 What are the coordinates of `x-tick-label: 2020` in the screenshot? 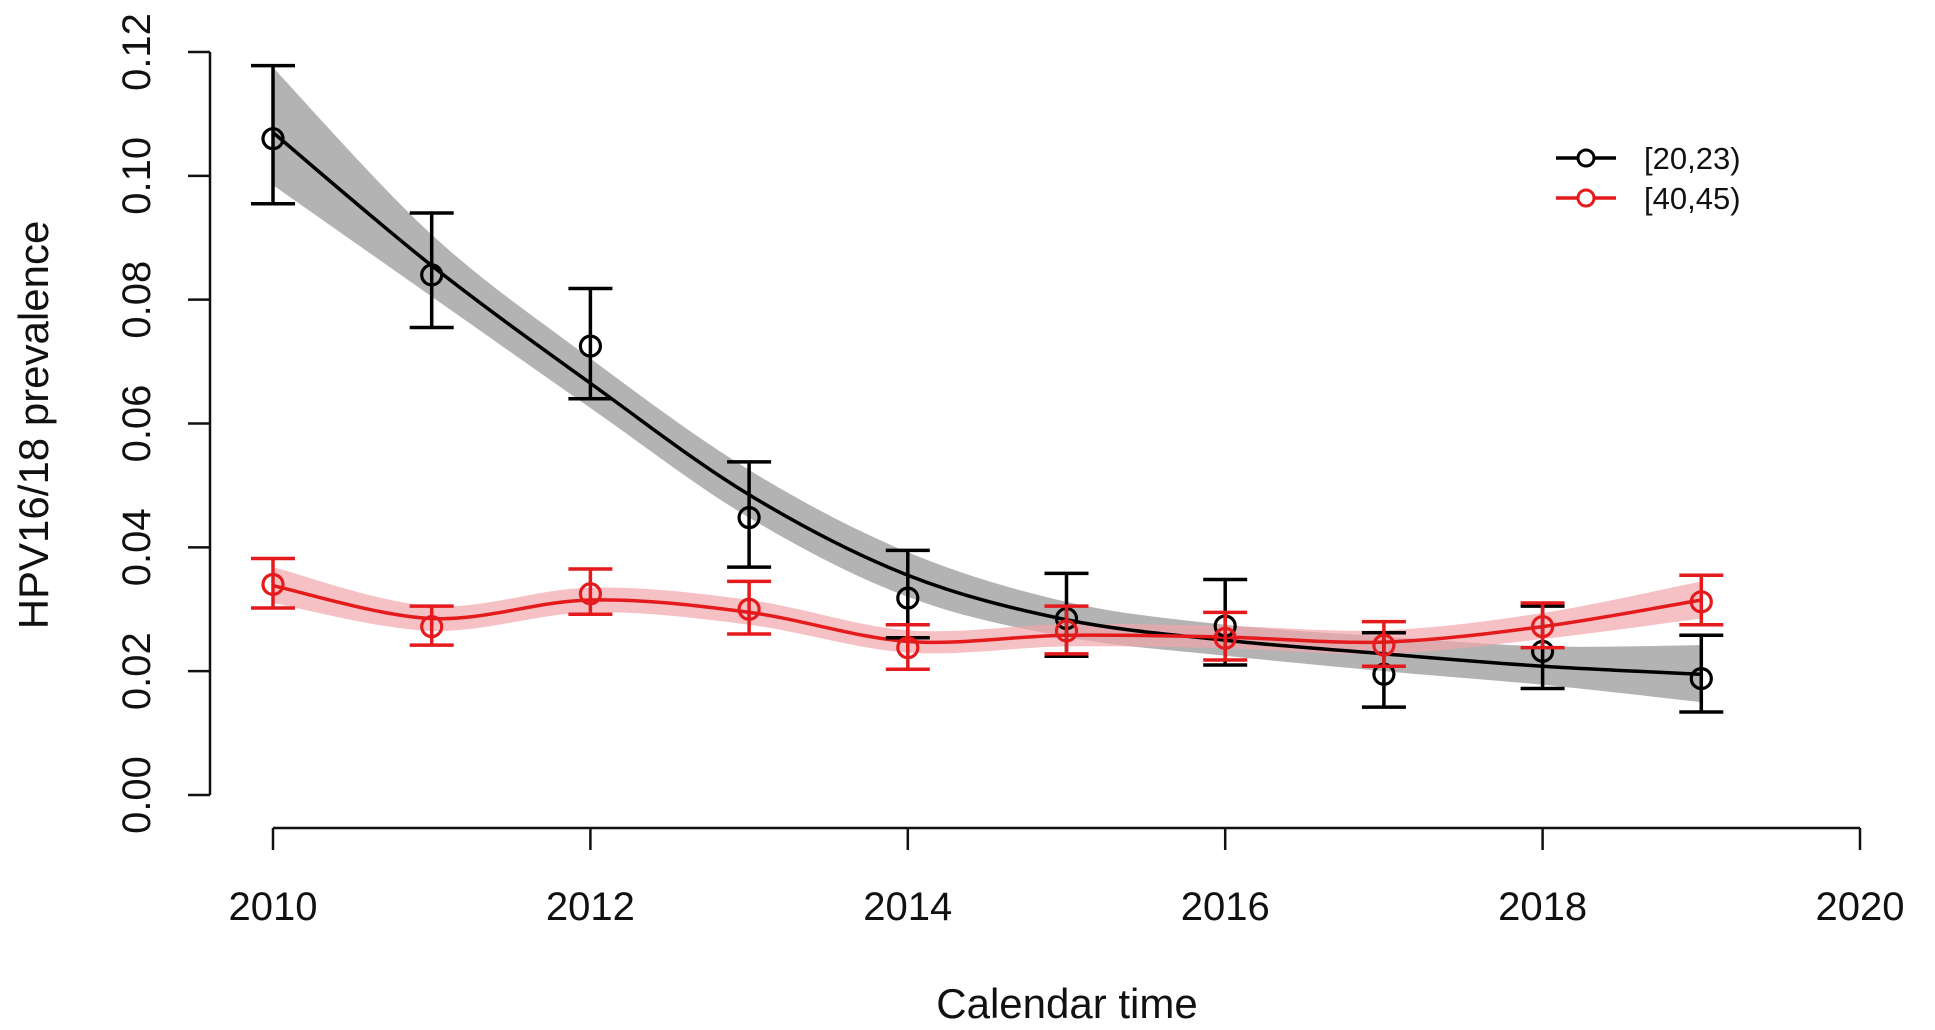 It's located at (1860, 907).